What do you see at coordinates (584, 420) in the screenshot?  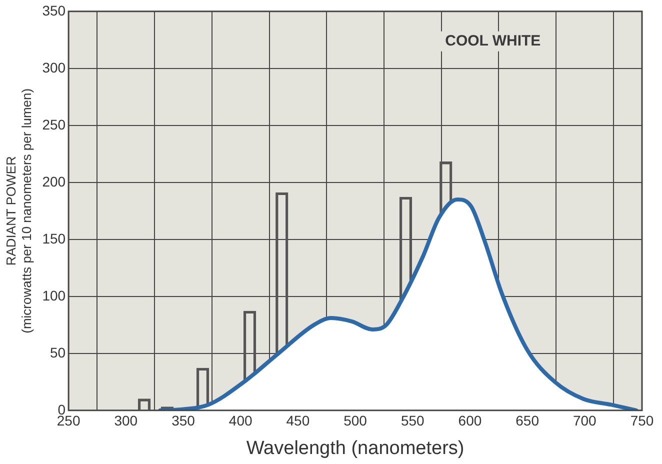 I see `x-tick-label: 700` at bounding box center [584, 420].